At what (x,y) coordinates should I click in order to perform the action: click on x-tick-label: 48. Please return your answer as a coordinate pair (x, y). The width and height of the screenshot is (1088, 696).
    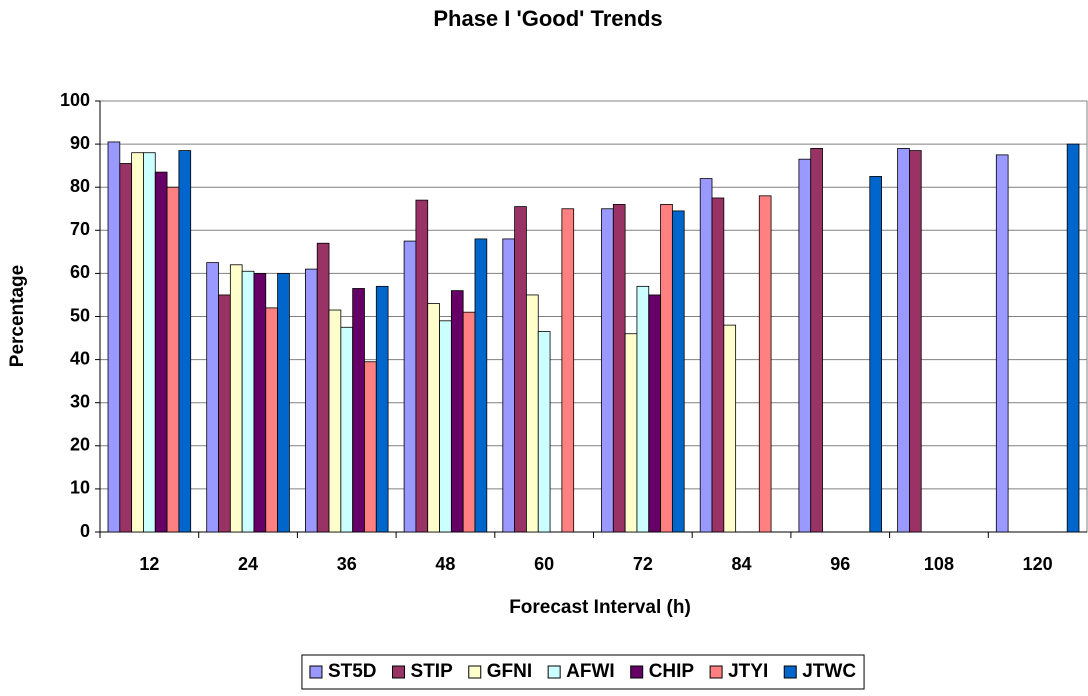
    Looking at the image, I should click on (445, 564).